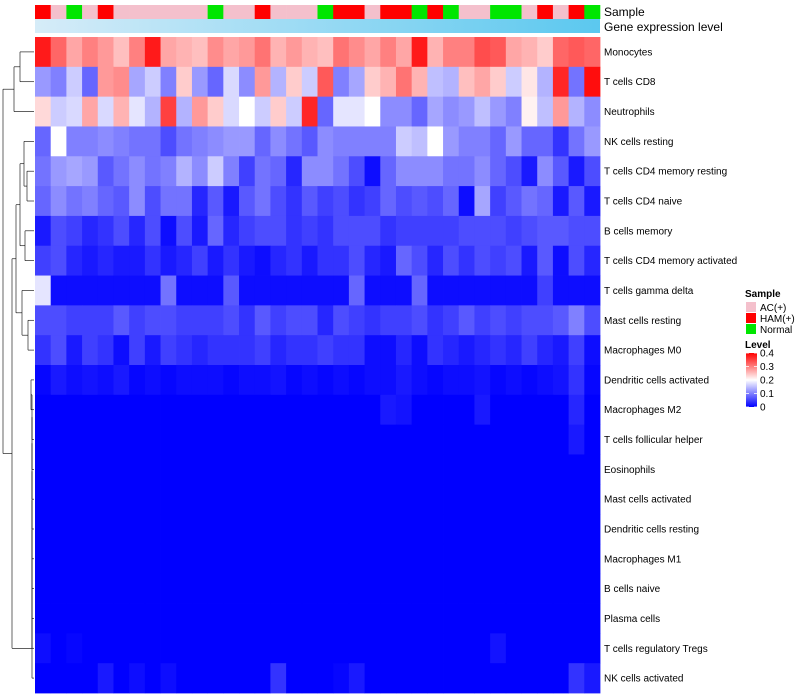 This screenshot has height=700, width=800. I want to click on level-tick-label: 0.4, so click(767, 354).